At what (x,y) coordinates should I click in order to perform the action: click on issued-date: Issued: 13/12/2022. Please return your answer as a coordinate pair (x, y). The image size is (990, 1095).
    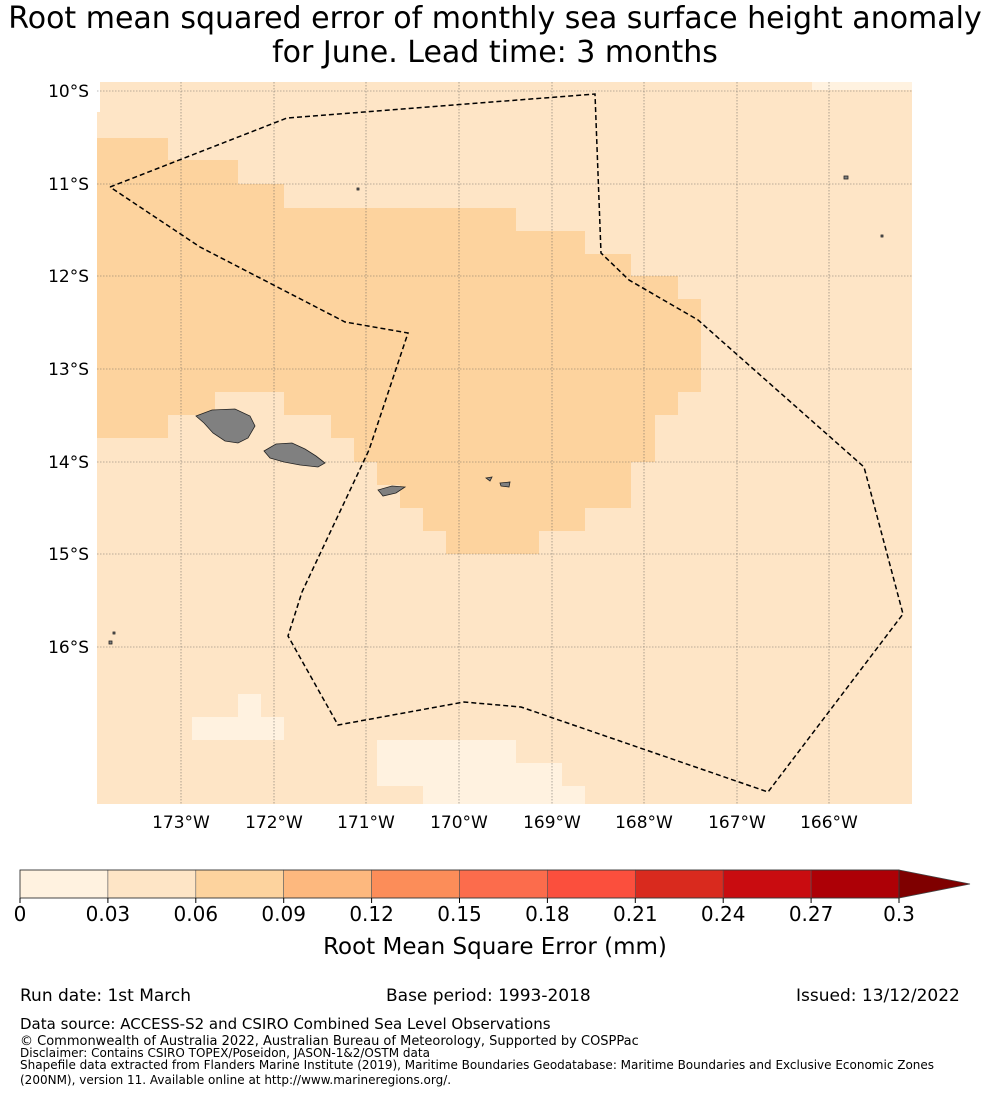
    Looking at the image, I should click on (878, 996).